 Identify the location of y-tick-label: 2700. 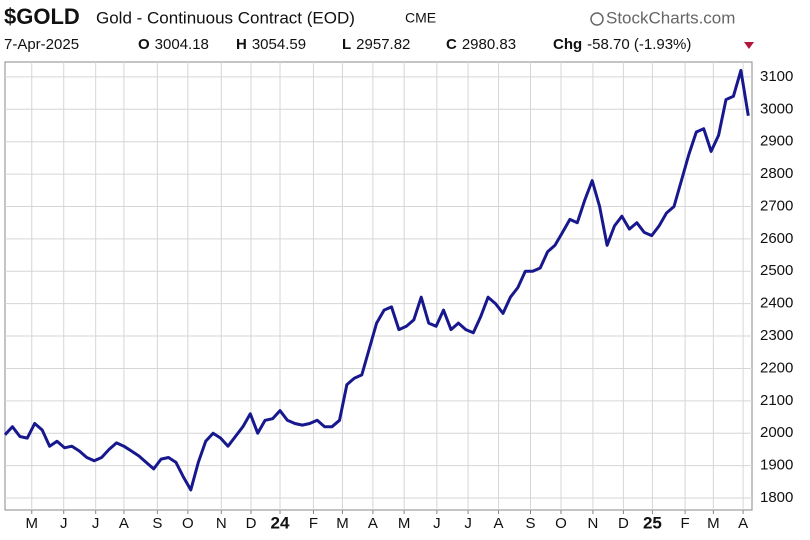
(776, 205).